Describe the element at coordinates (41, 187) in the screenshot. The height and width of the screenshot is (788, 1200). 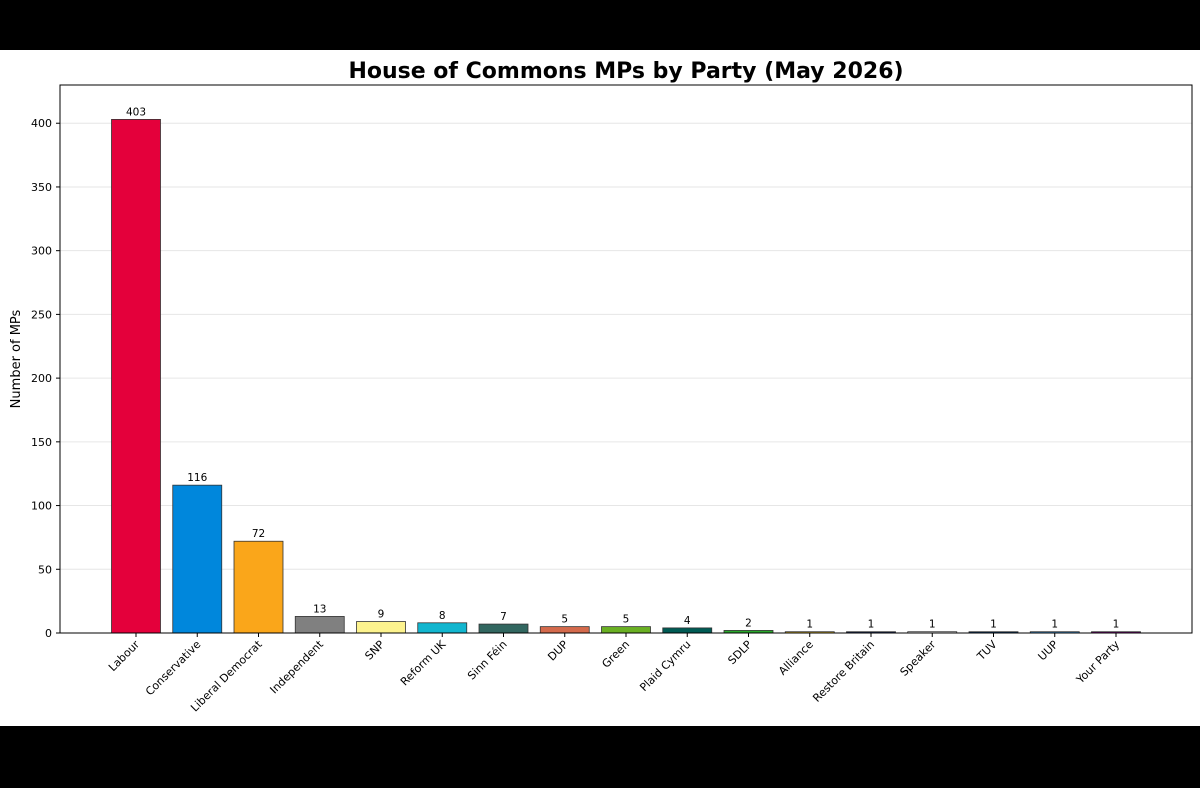
I see `y-tick-label: 350` at that location.